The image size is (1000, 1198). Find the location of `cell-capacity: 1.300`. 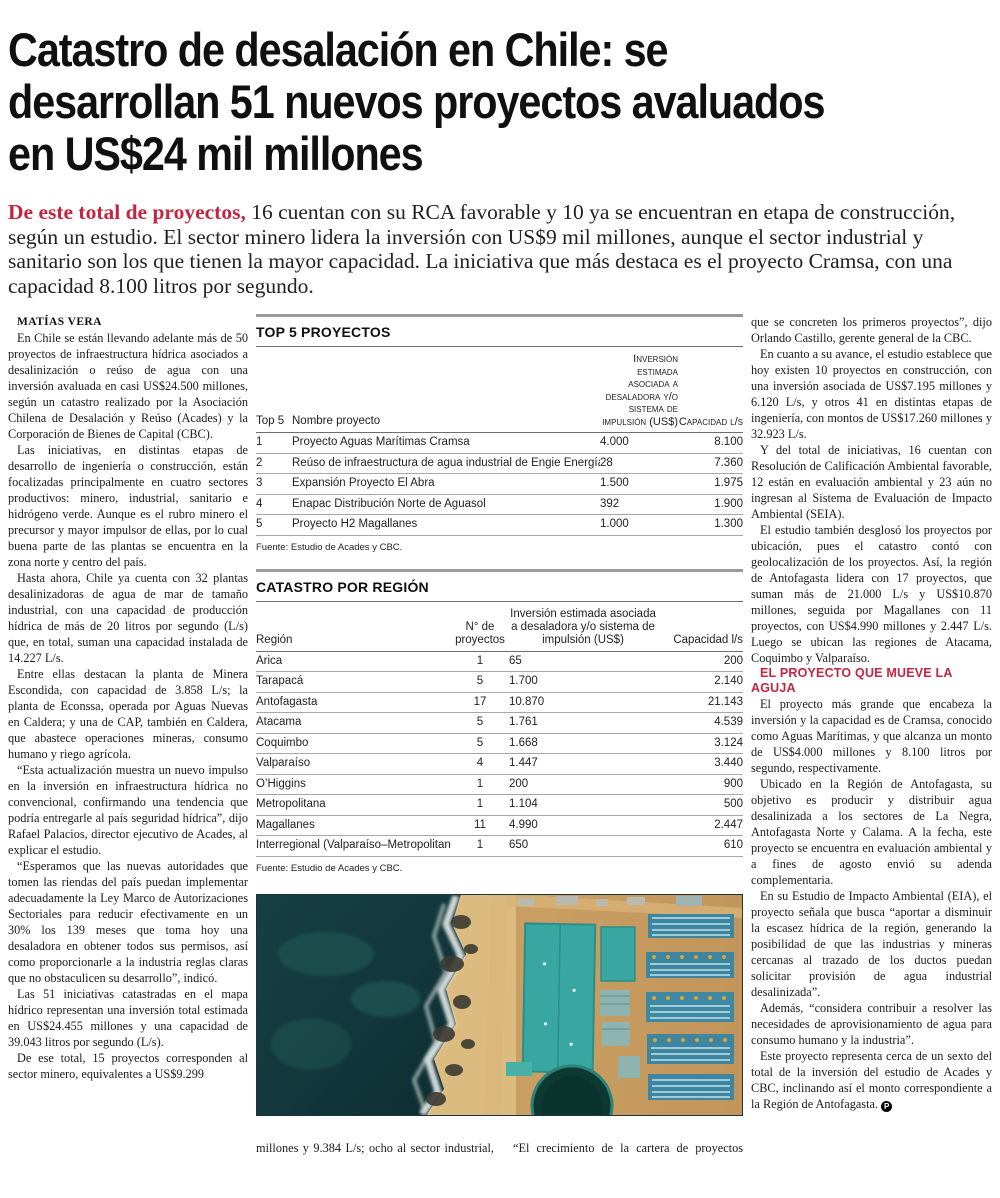

cell-capacity: 1.300 is located at coordinates (710, 525).